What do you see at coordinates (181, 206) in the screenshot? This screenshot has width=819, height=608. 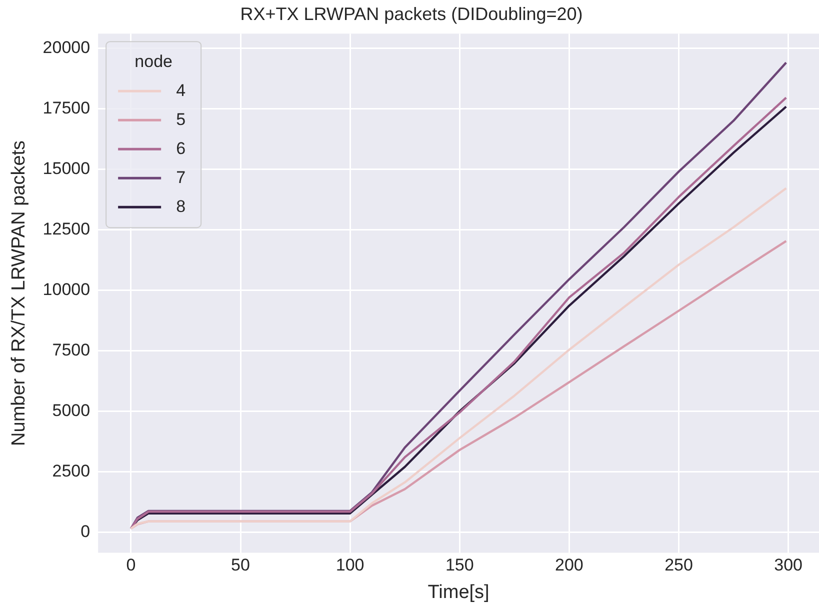 I see `legend-label: 8` at bounding box center [181, 206].